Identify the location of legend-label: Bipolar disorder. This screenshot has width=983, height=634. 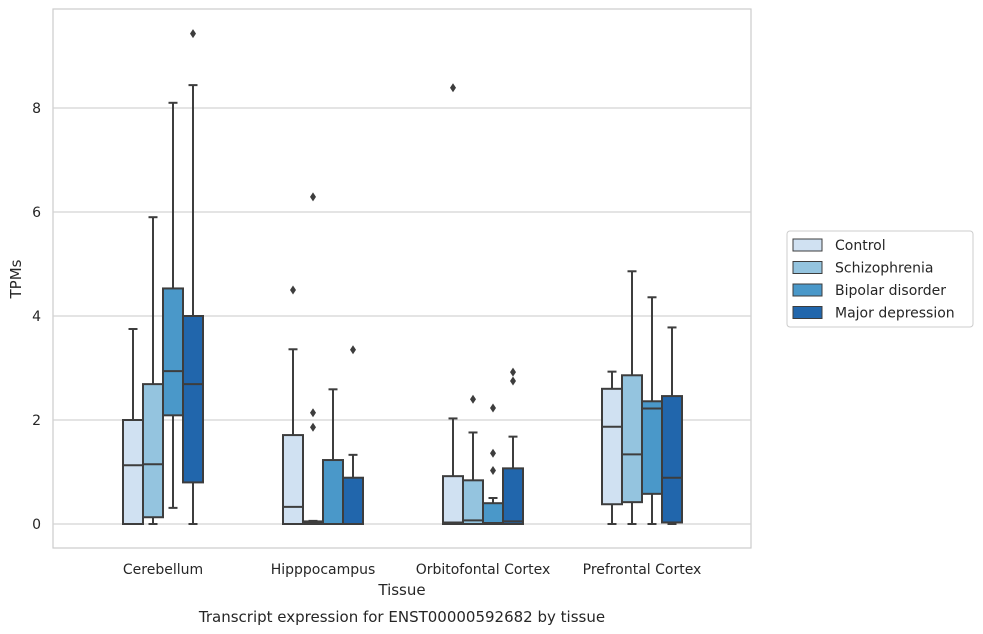
(890, 291).